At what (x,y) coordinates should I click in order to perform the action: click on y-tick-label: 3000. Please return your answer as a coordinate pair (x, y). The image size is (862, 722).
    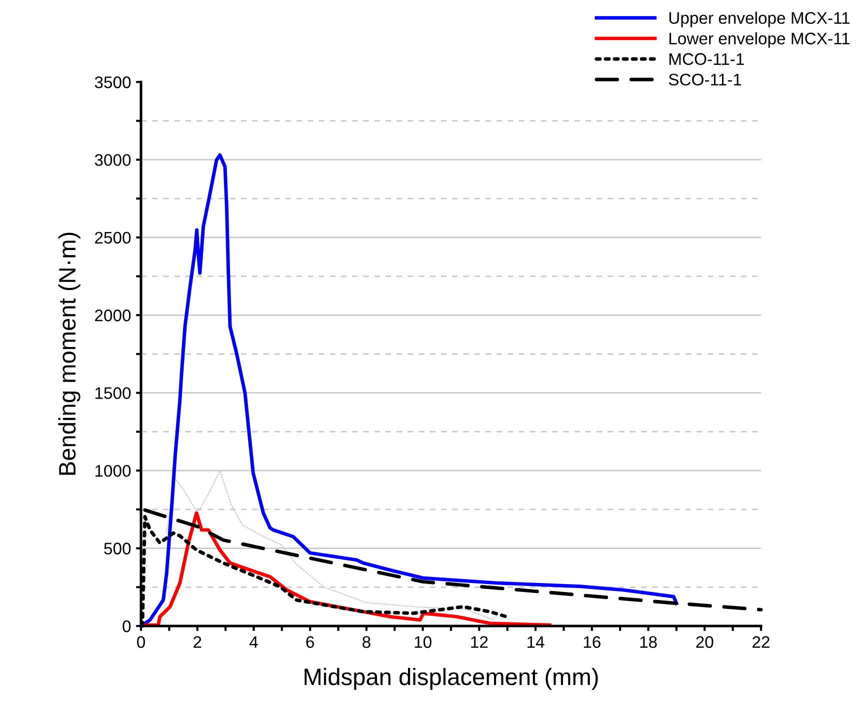
    Looking at the image, I should click on (112, 160).